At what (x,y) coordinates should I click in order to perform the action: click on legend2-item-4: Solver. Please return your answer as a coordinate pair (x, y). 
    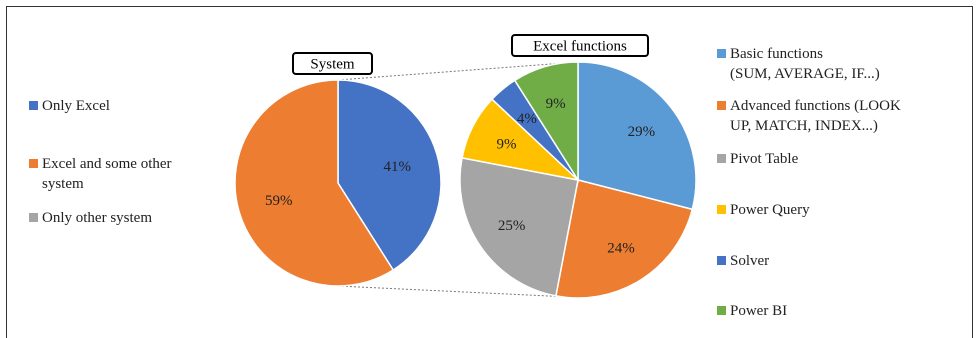
    Looking at the image, I should click on (749, 261).